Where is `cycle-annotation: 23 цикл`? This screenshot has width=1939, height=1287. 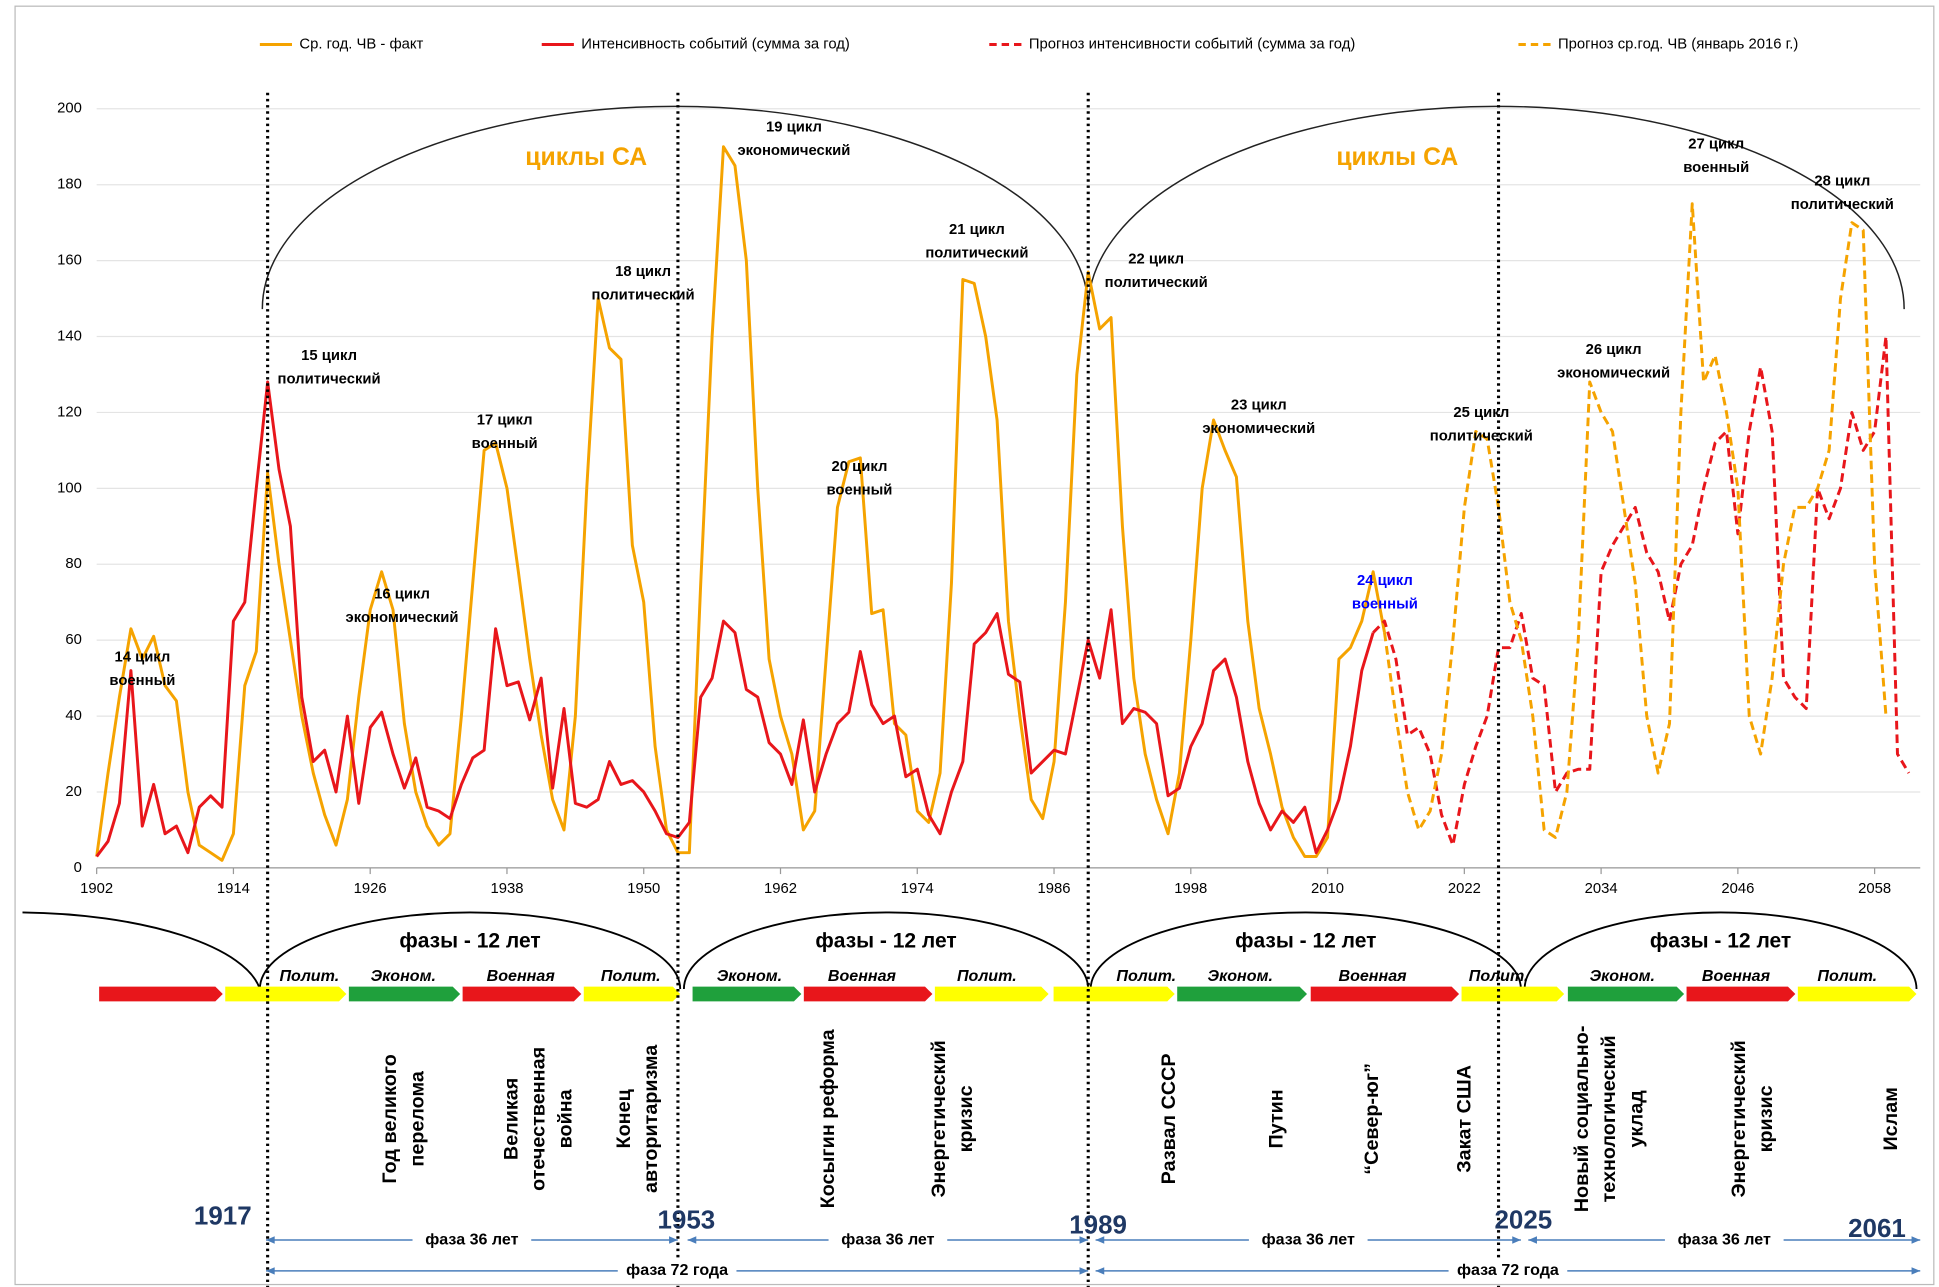
cycle-annotation: 23 цикл is located at coordinates (1259, 405).